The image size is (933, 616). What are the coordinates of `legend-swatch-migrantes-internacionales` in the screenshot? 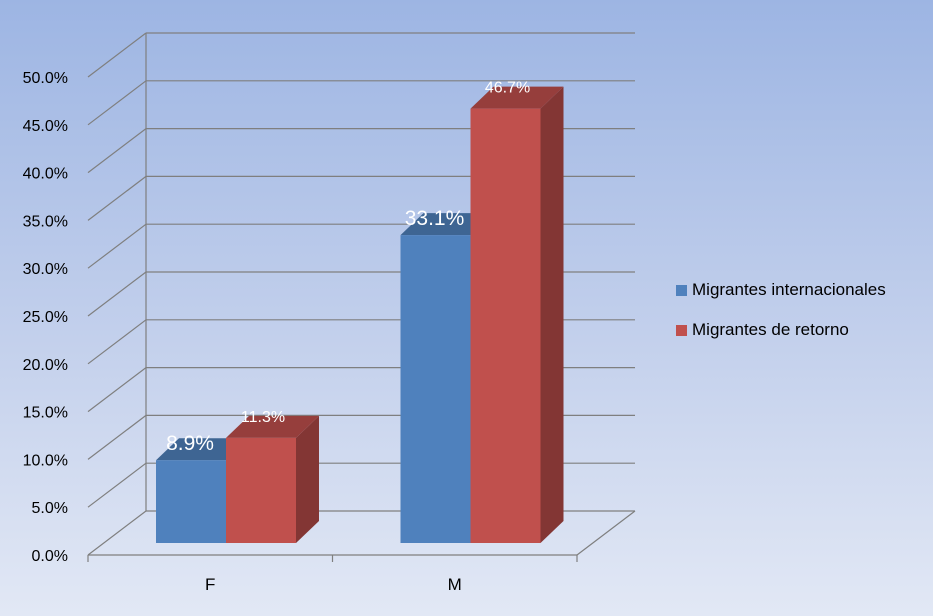 It's located at (681, 290).